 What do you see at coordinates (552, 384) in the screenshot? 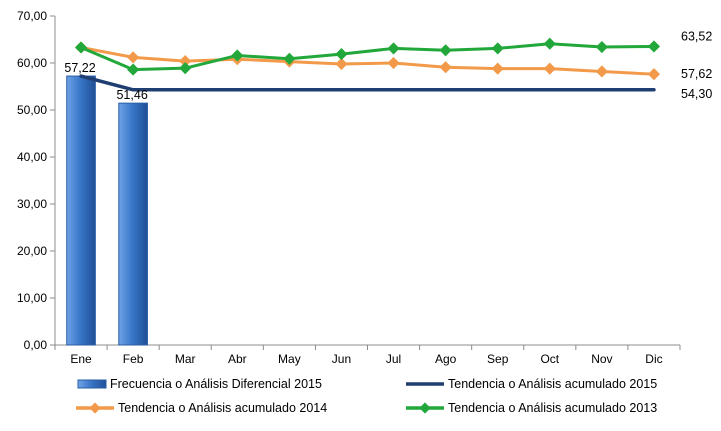
I see `legend-label: Tendencia o Análisis acumulado 2015` at bounding box center [552, 384].